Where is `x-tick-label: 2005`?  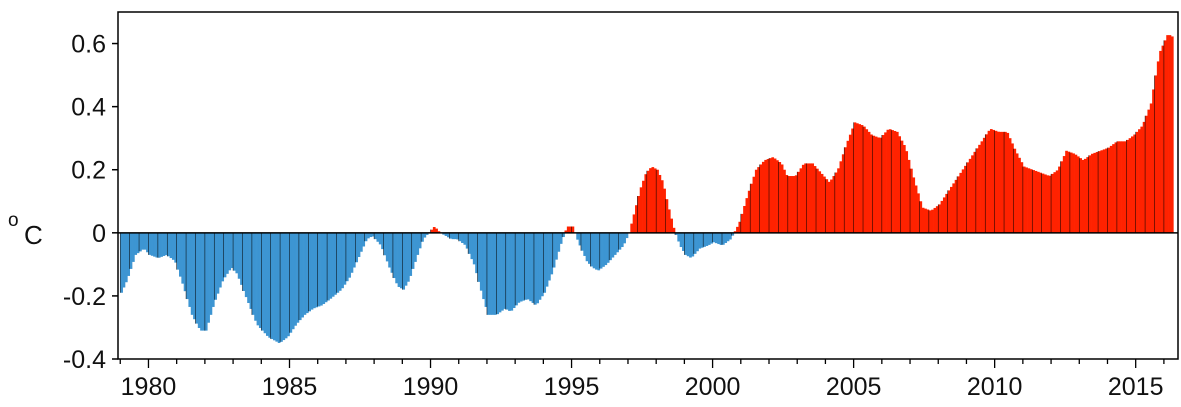
x-tick-label: 2005 is located at coordinates (854, 387).